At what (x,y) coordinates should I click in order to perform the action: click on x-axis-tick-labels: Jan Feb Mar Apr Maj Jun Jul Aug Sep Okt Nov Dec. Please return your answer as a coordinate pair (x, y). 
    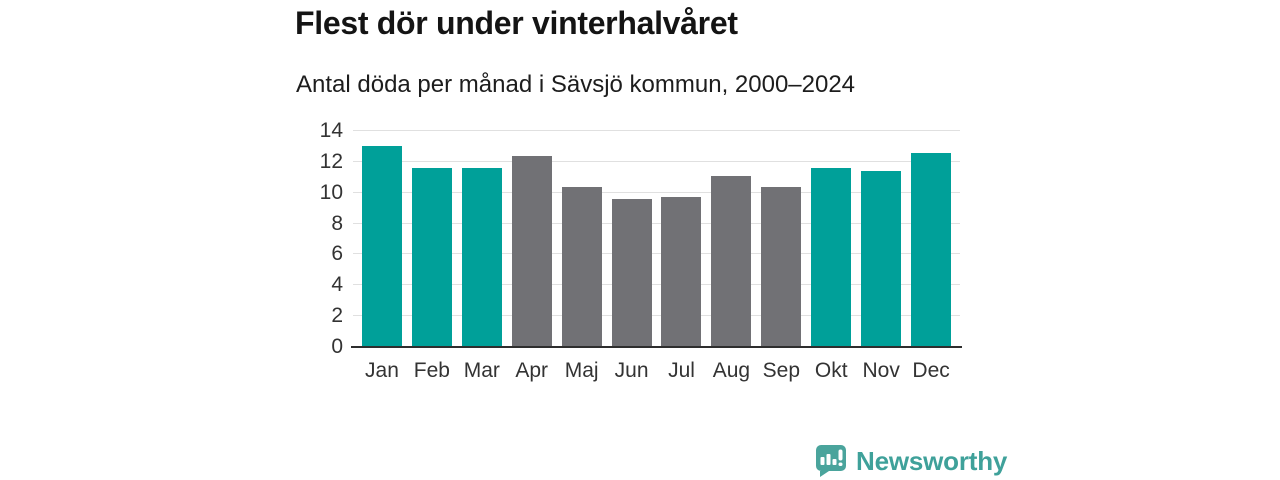
    Looking at the image, I should click on (656, 371).